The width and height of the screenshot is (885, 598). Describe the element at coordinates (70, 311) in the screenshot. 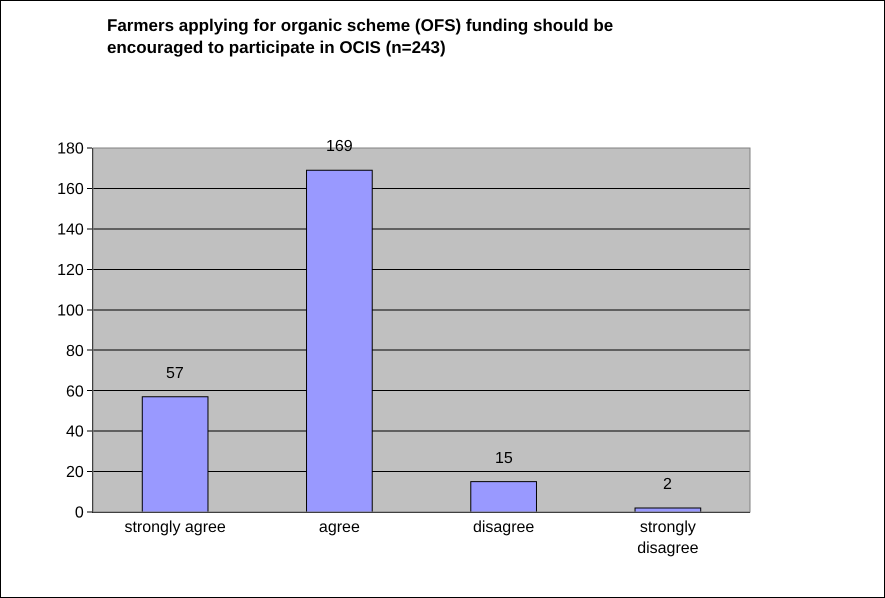

I see `y-tick-label: 100` at that location.